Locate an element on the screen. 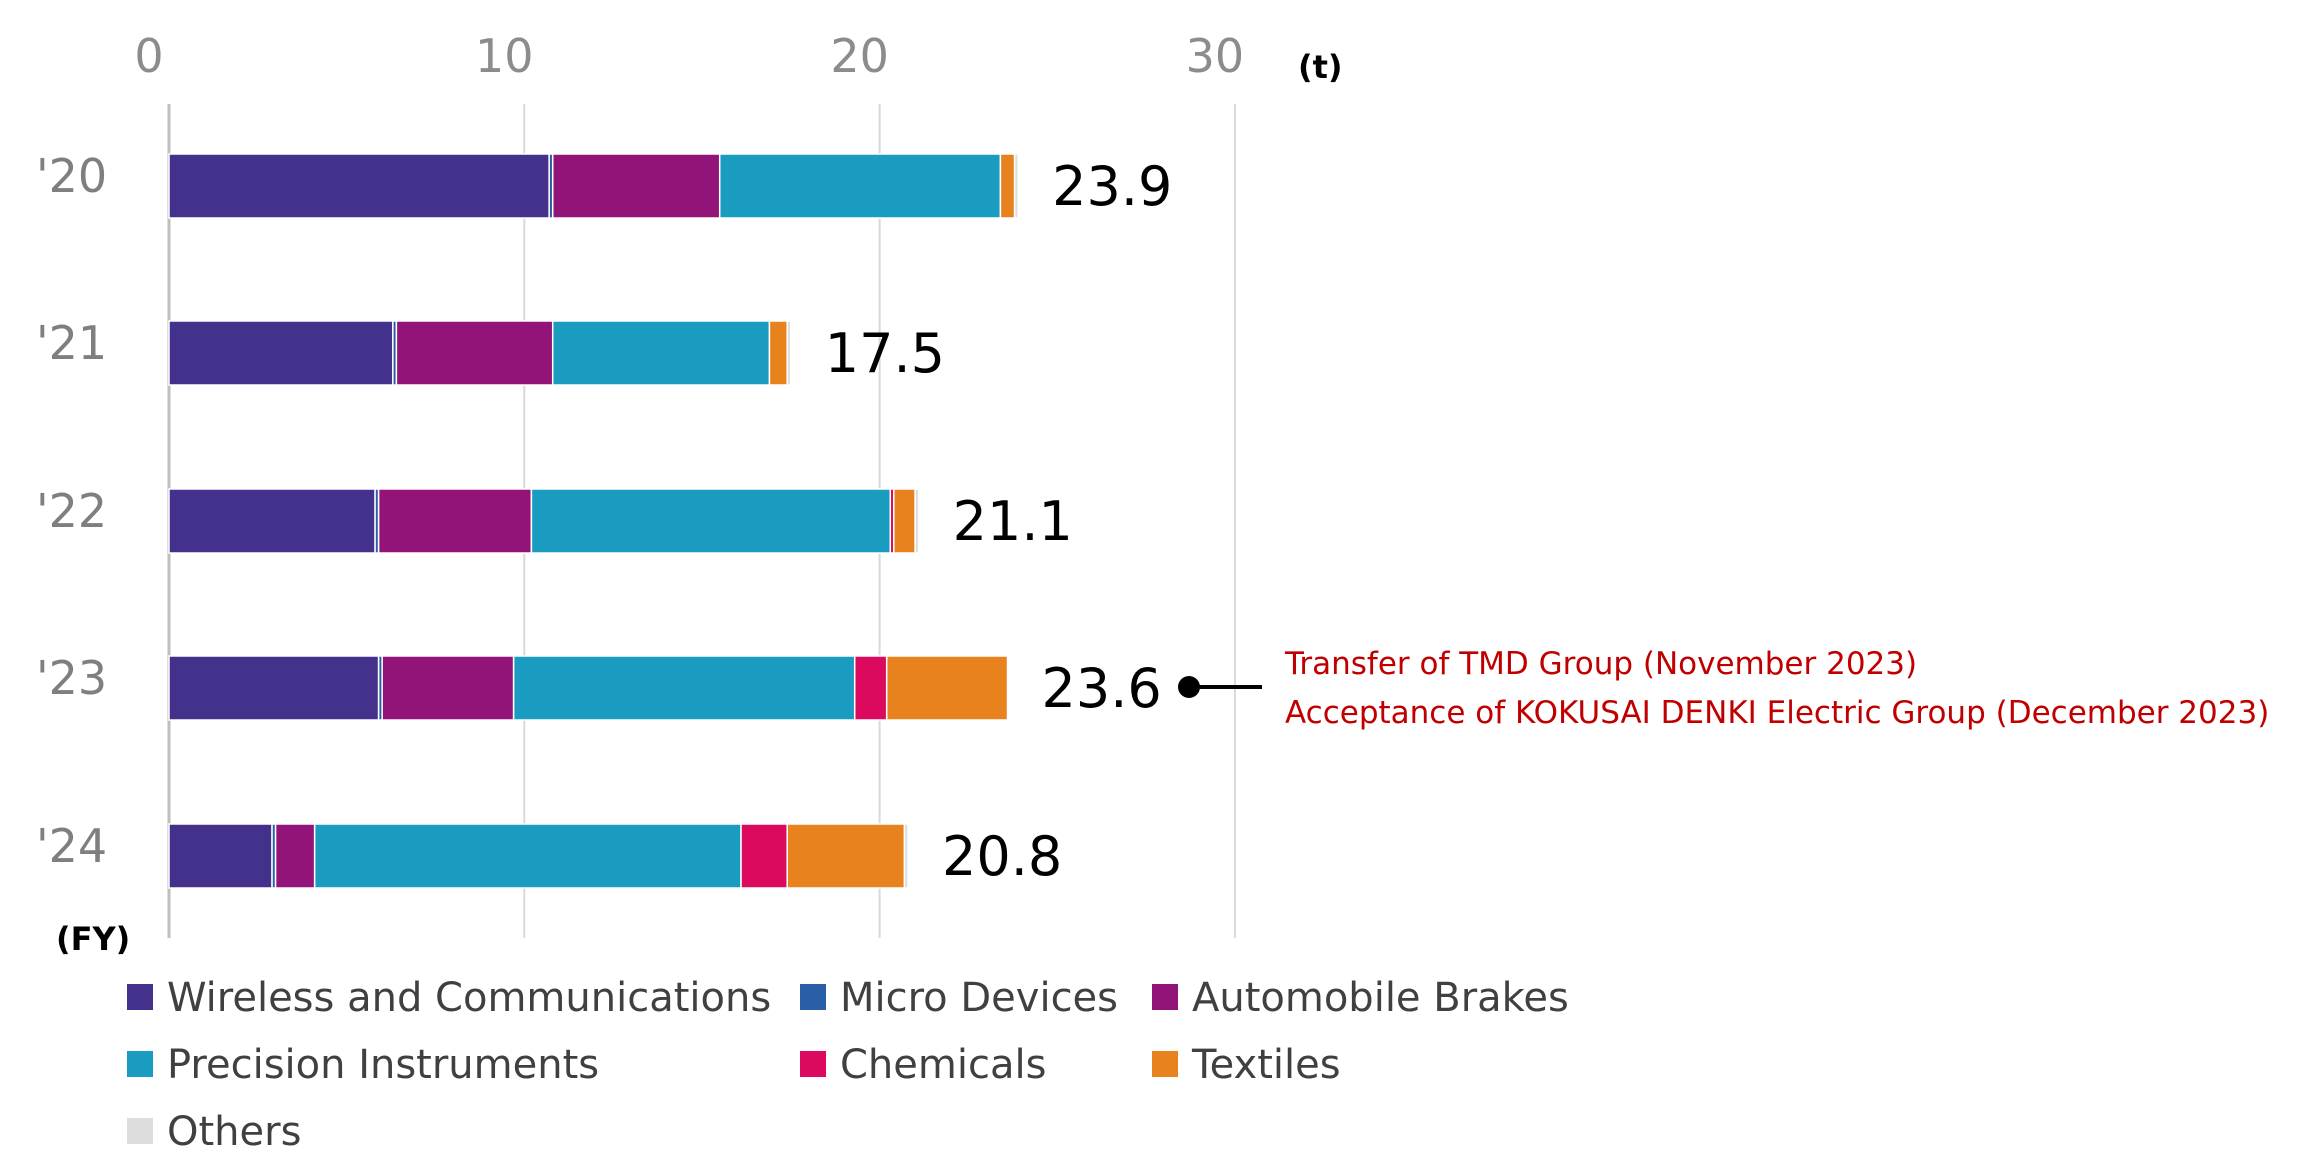  total-labels: 23.9 17.5 21.1 23.6 20.8 is located at coordinates (999, 521).